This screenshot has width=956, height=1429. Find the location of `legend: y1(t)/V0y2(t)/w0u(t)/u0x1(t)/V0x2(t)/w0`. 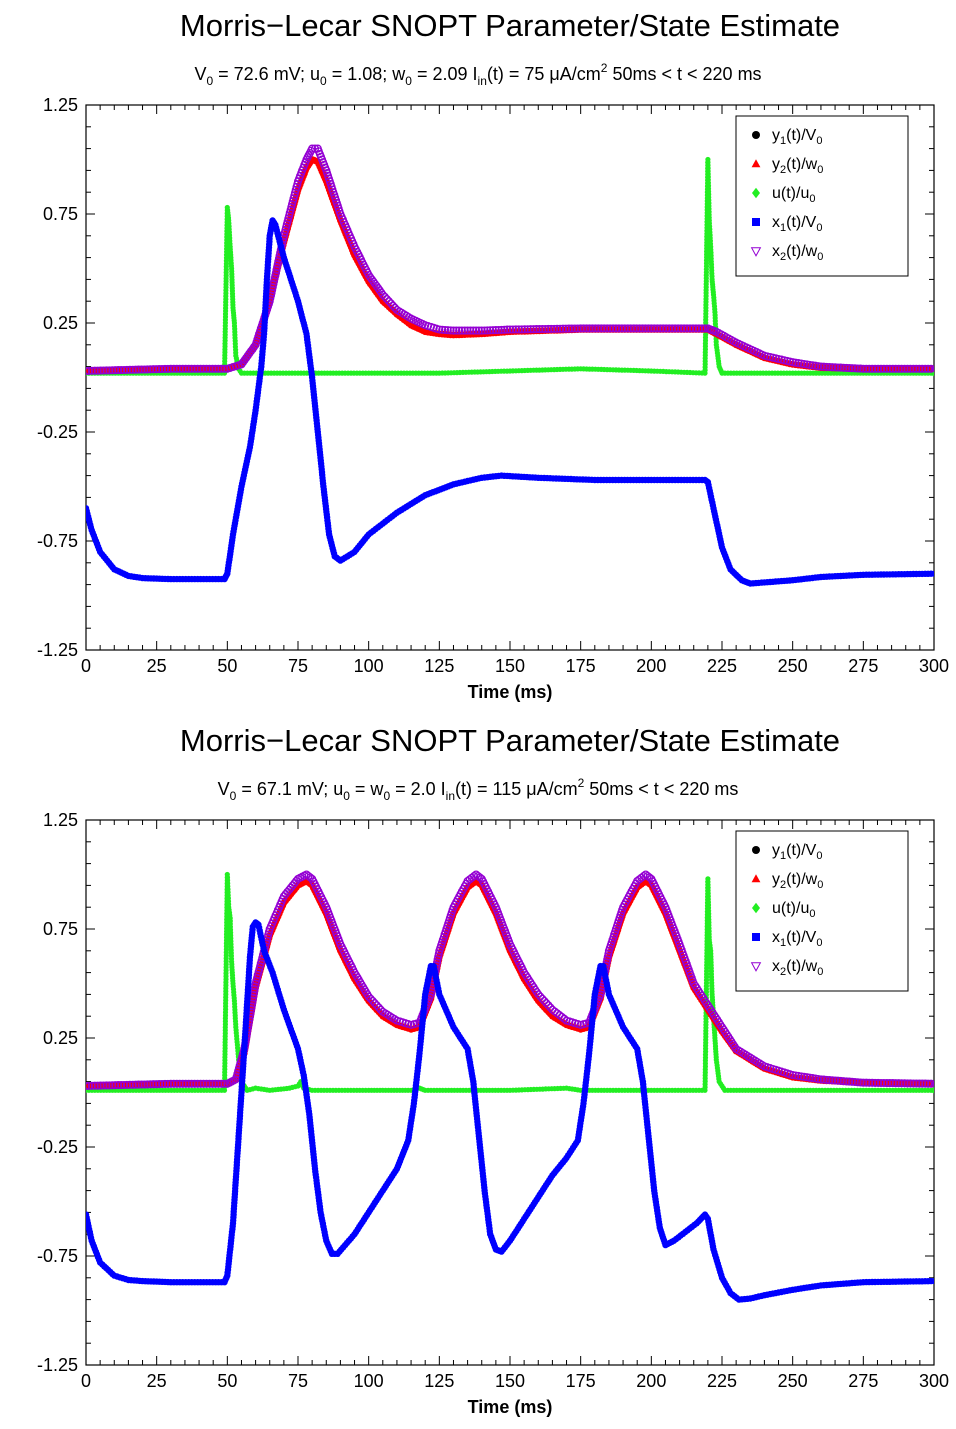

legend: y1(t)/V0y2(t)/w0u(t)/u0x1(t)/V0x2(t)/w0 is located at coordinates (822, 196).